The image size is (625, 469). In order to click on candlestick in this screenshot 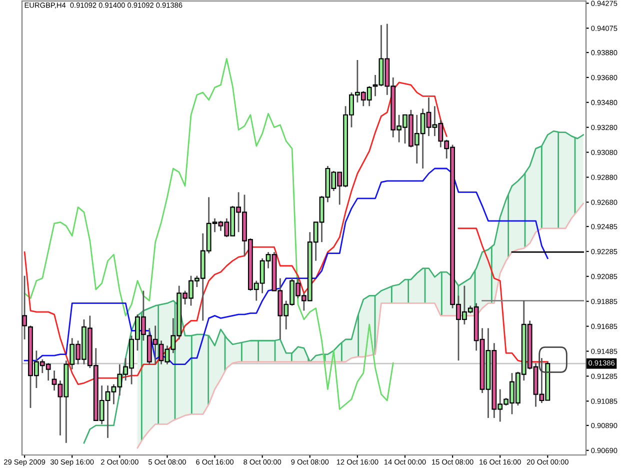, I will do `click(25, 307)`.